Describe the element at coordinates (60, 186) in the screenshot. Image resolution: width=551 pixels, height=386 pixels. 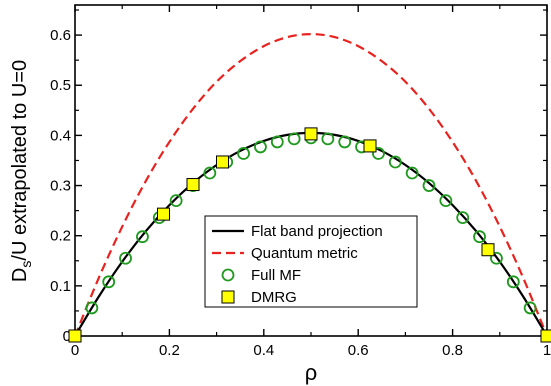
I see `y-tick-label: 0.3` at that location.